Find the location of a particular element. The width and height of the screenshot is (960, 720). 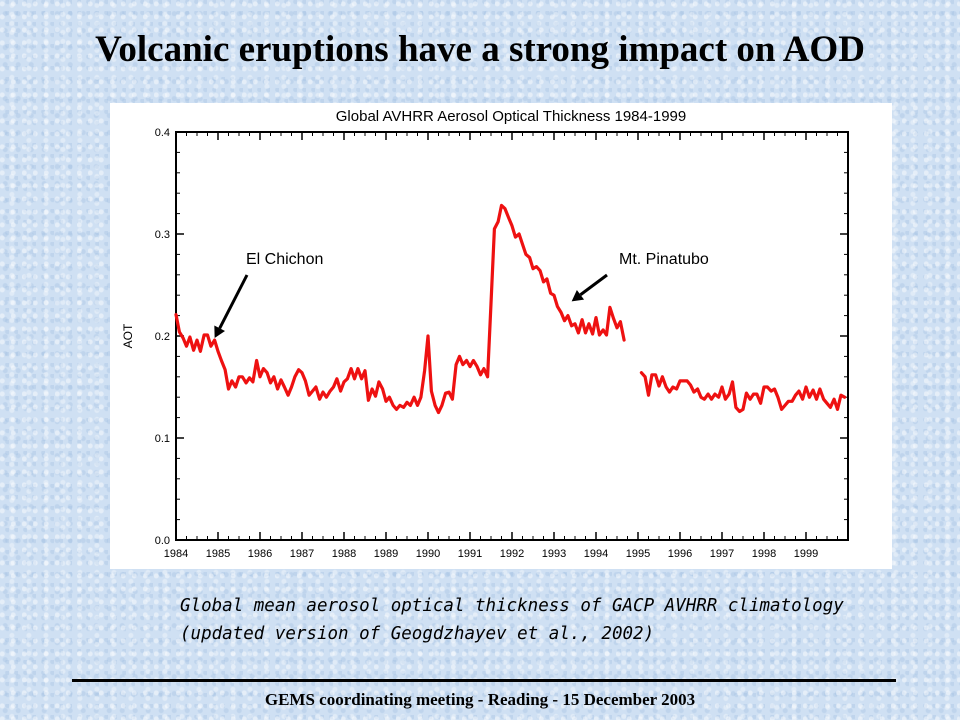

x-tick-label: 1985 is located at coordinates (218, 554).